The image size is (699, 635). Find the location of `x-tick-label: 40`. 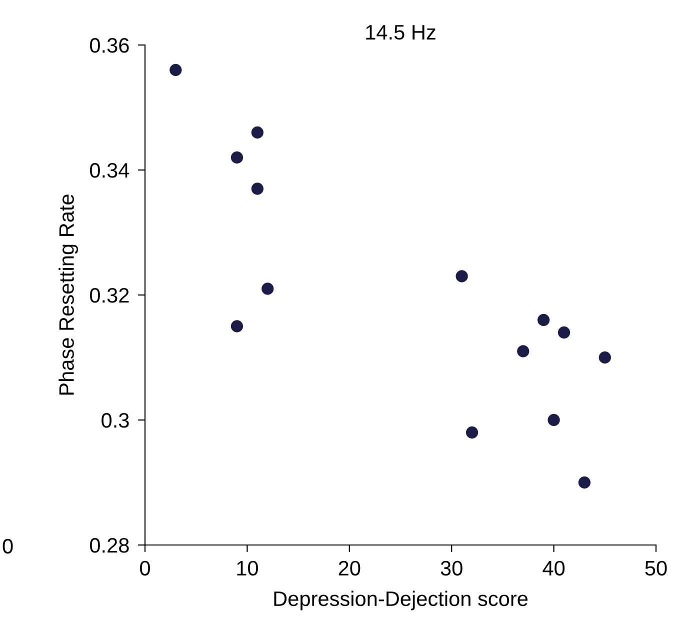

x-tick-label: 40 is located at coordinates (553, 568).